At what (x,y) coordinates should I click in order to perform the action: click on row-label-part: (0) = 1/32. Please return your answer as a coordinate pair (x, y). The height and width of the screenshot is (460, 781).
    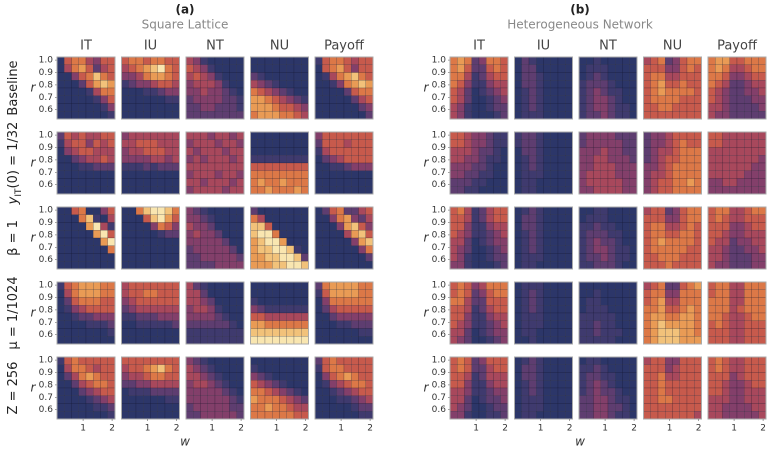
    Looking at the image, I should click on (13, 155).